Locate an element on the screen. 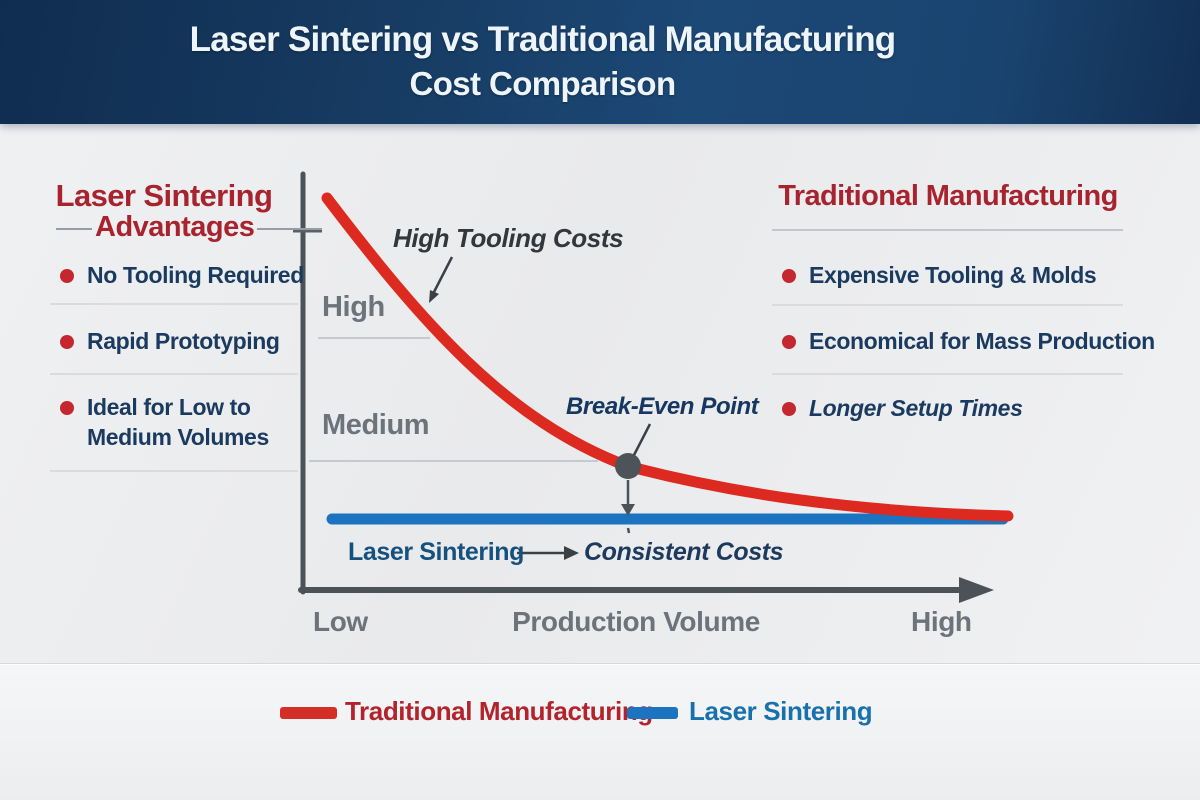  break-even-dot is located at coordinates (628, 466).